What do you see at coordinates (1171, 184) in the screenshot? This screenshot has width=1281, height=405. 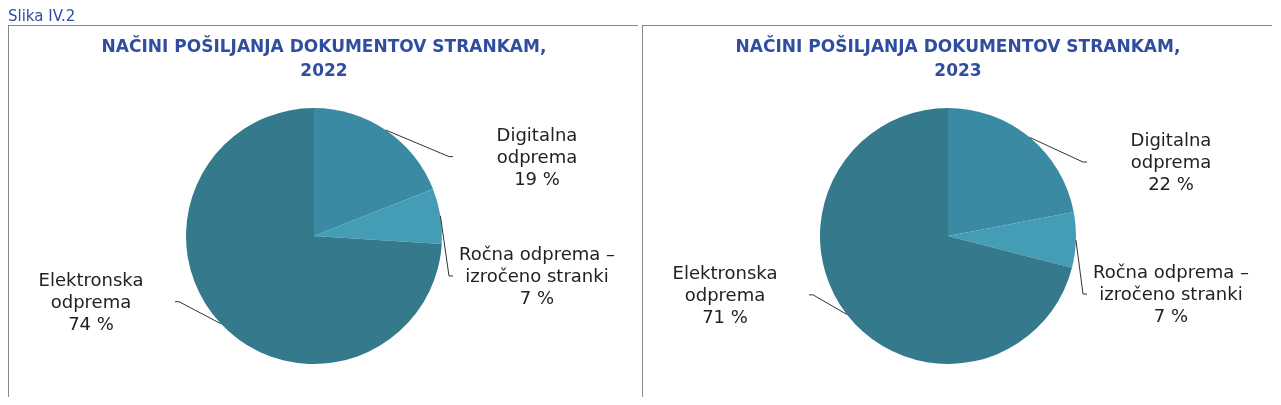 I see `data-label: 22 %` at bounding box center [1171, 184].